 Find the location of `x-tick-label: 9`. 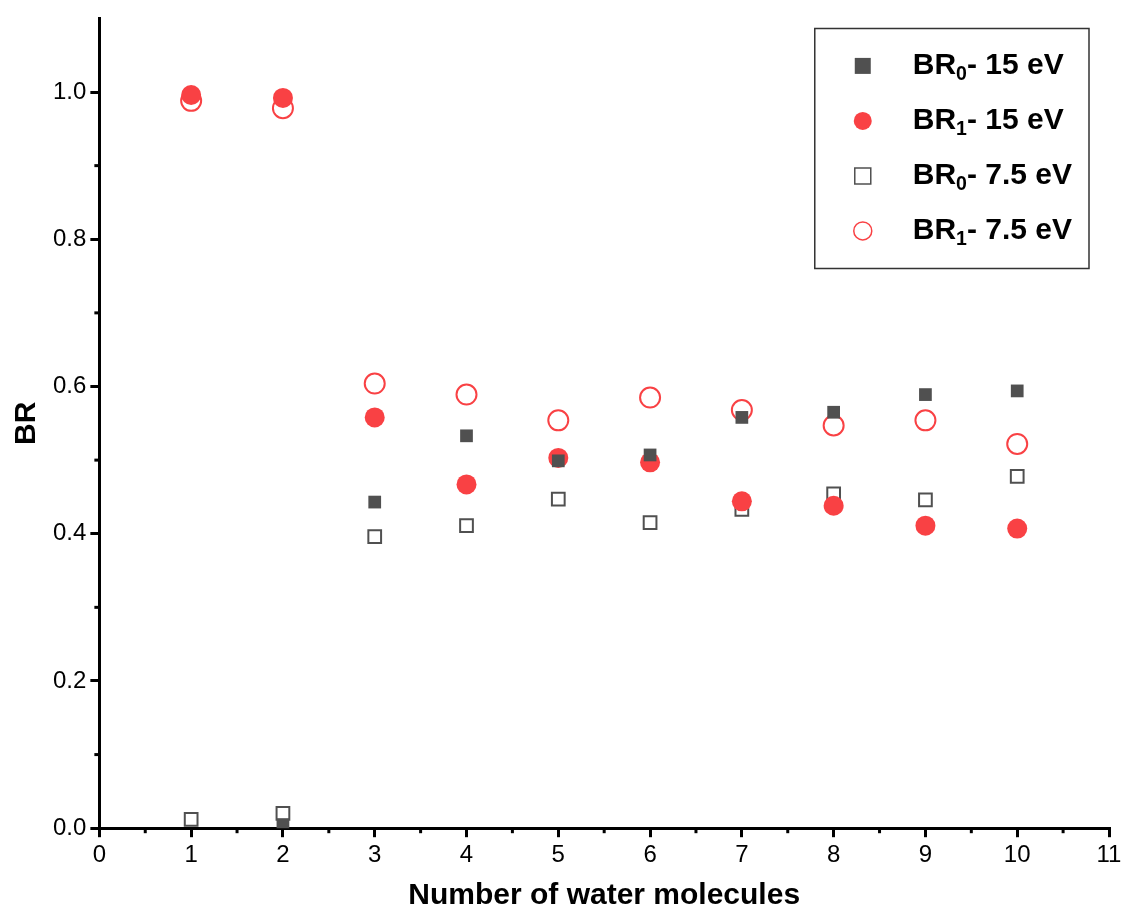

x-tick-label: 9 is located at coordinates (925, 854).